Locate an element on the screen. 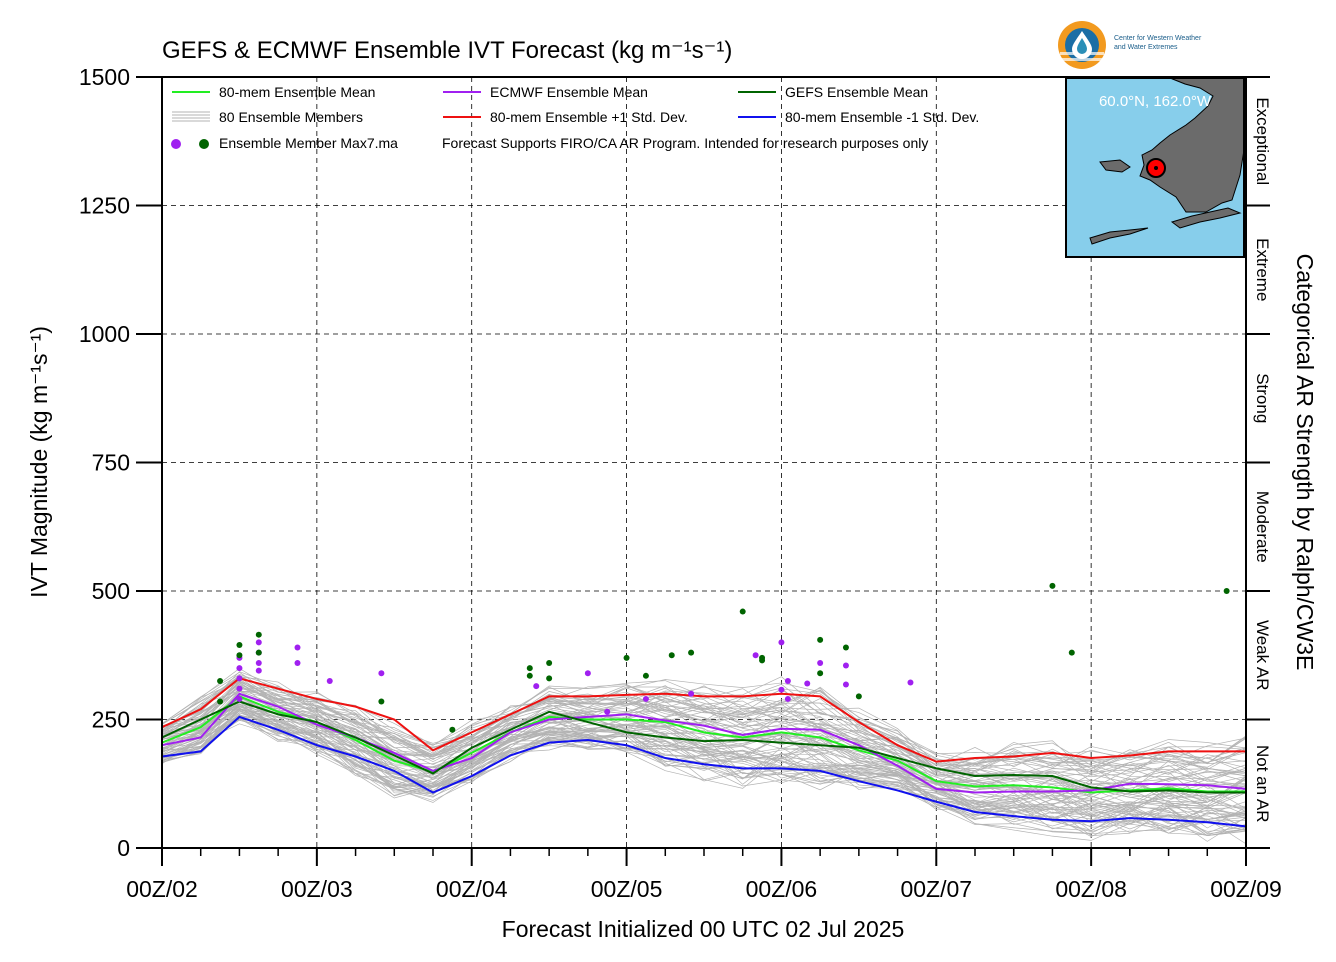 This screenshot has height=962, width=1336. series-line-minus1 is located at coordinates (704, 771).